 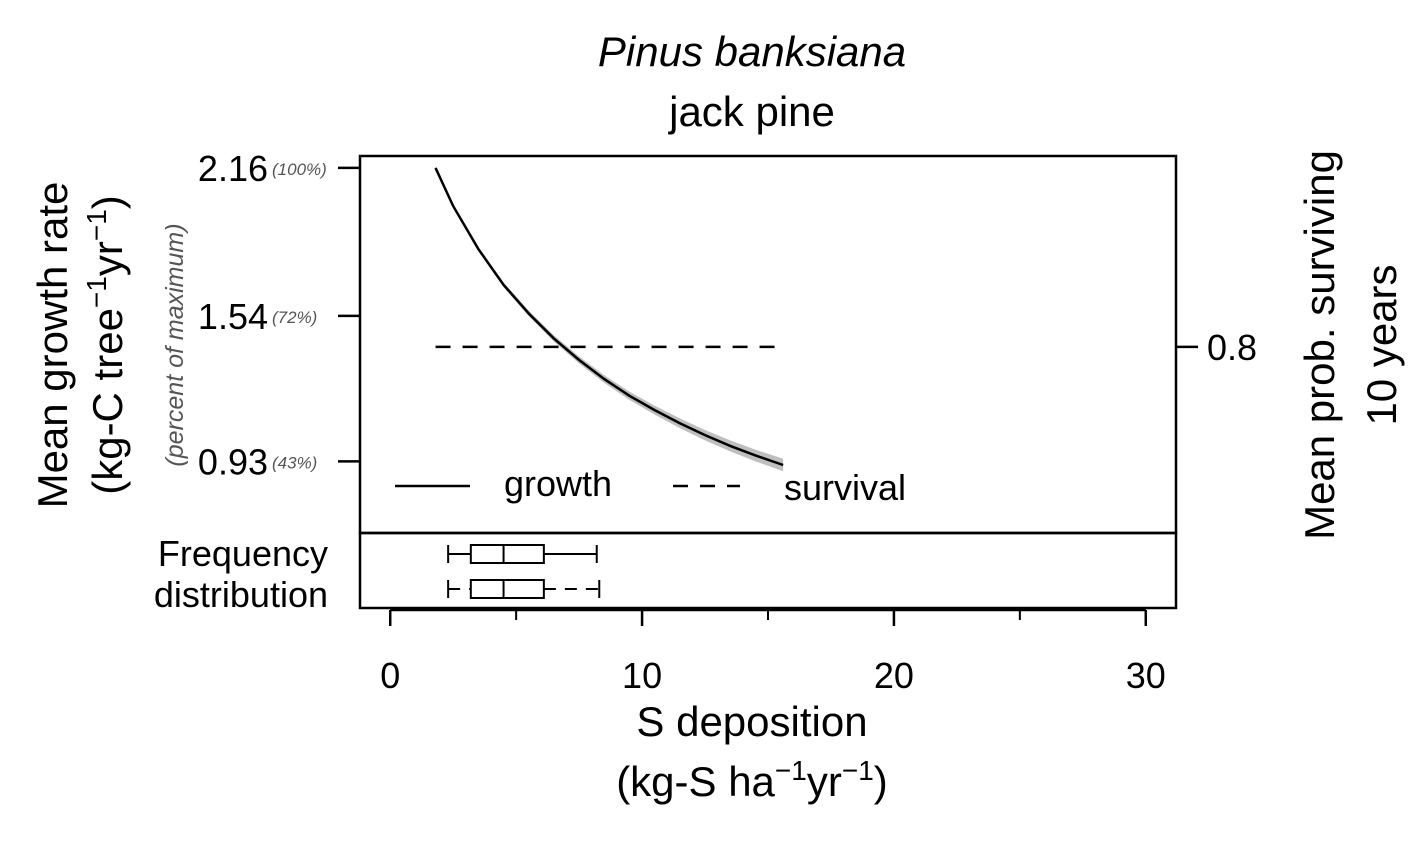 What do you see at coordinates (752, 780) in the screenshot?
I see `x-axis-units: (kg-S ha−1yr−1)` at bounding box center [752, 780].